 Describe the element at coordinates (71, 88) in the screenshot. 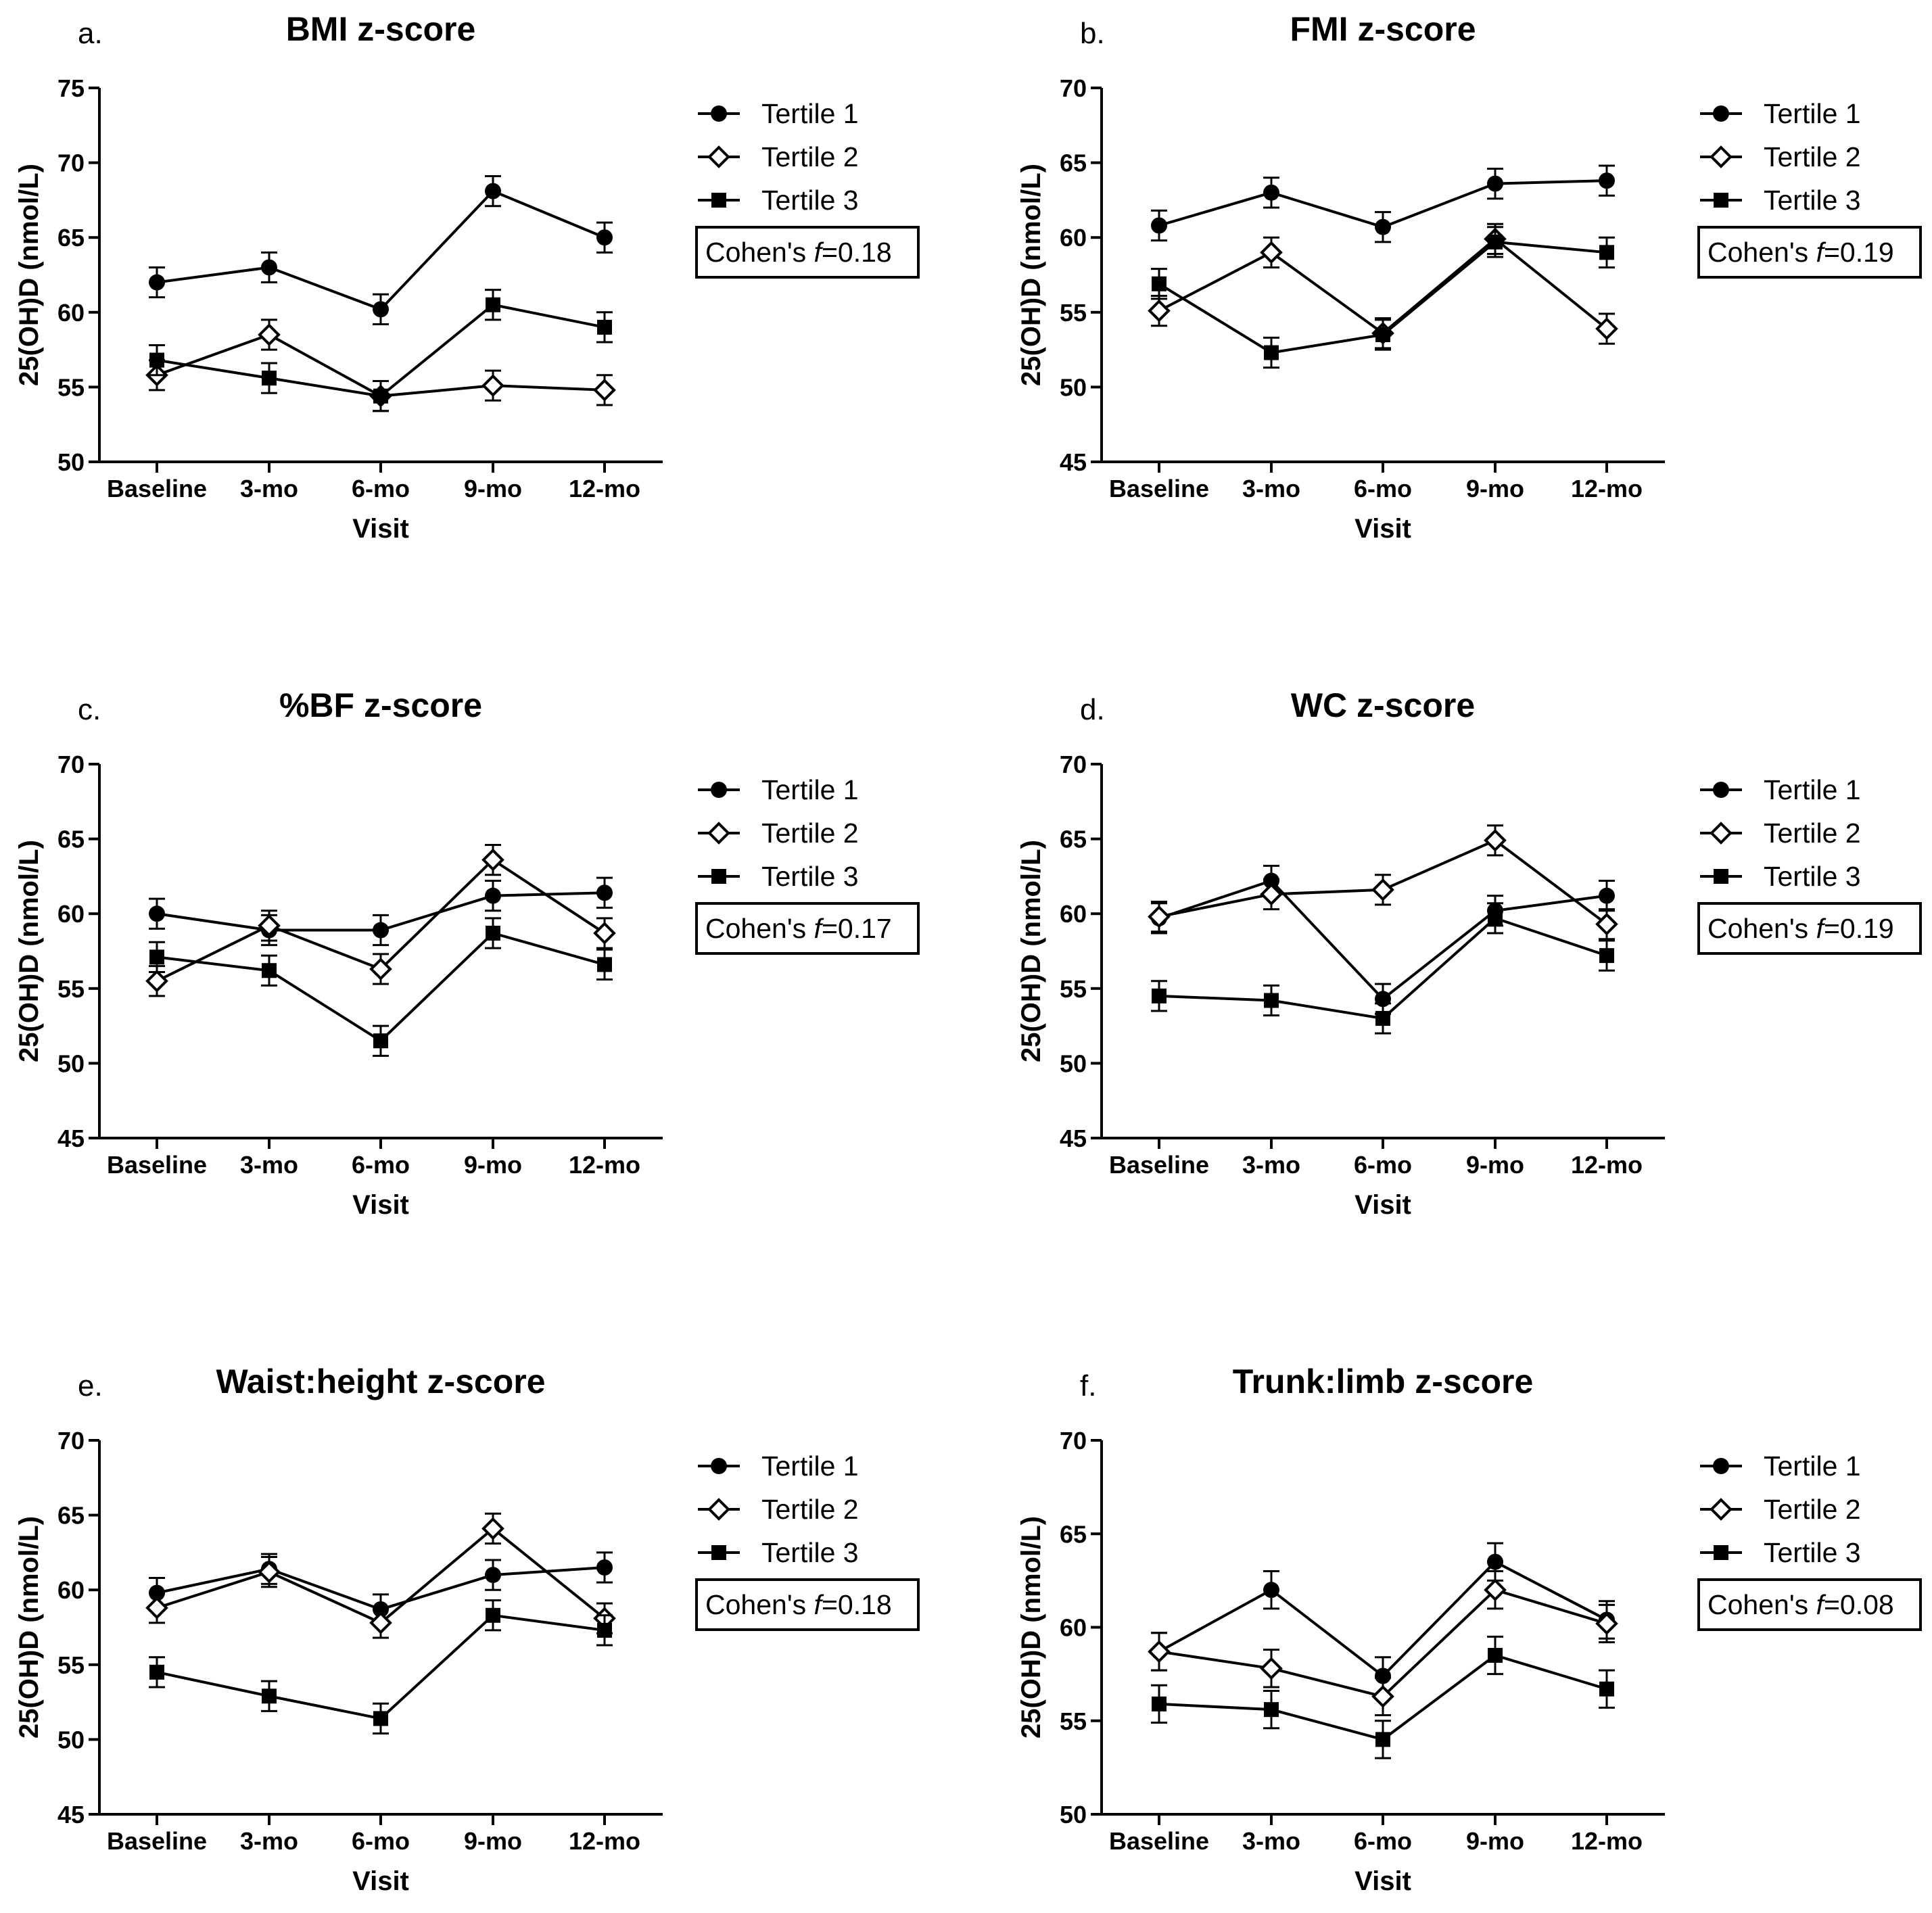

I see `y-tick-label: 75` at that location.